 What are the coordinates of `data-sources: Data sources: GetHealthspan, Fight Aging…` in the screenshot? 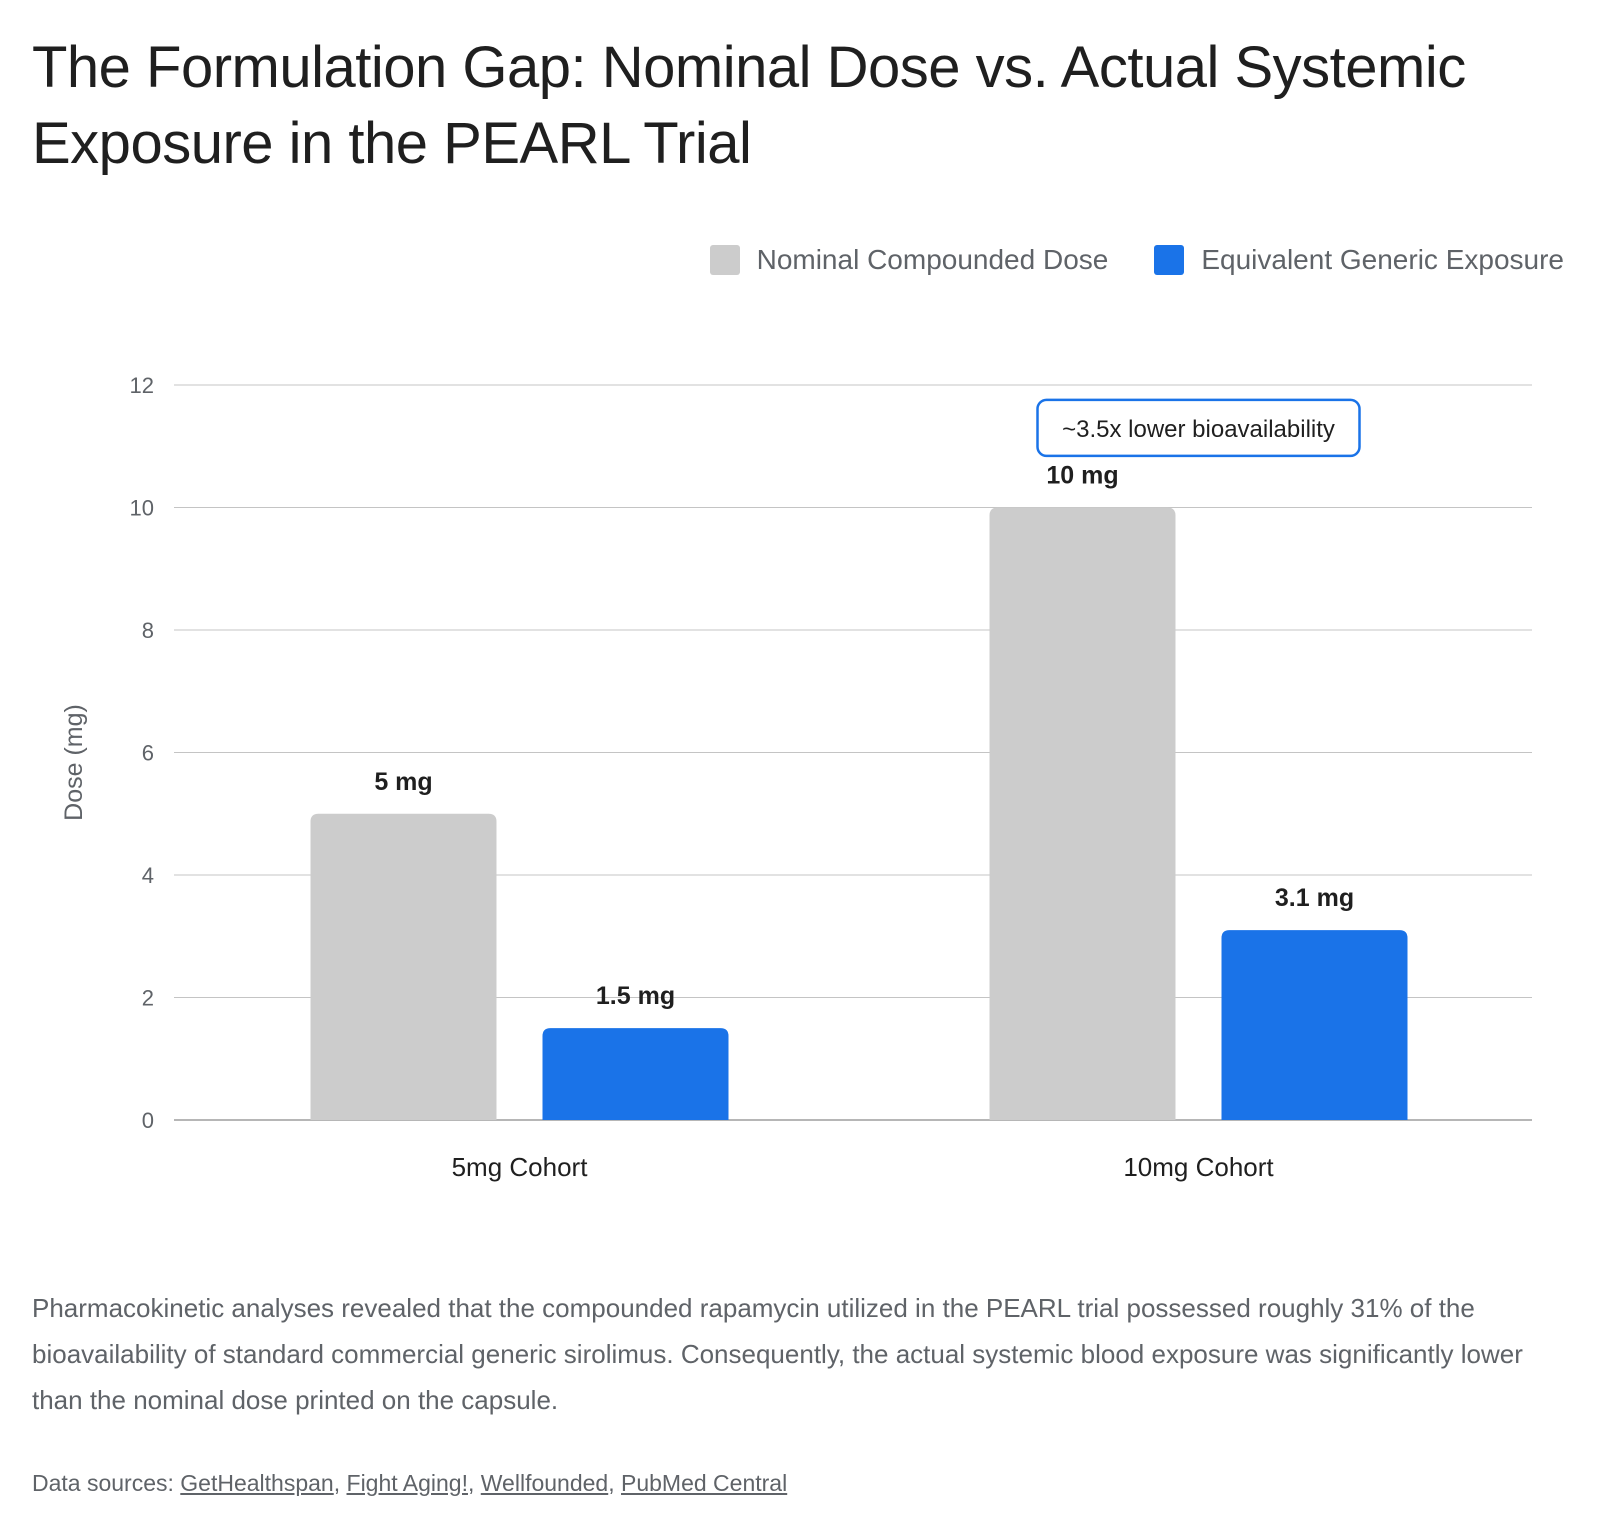 It's located at (410, 1483).